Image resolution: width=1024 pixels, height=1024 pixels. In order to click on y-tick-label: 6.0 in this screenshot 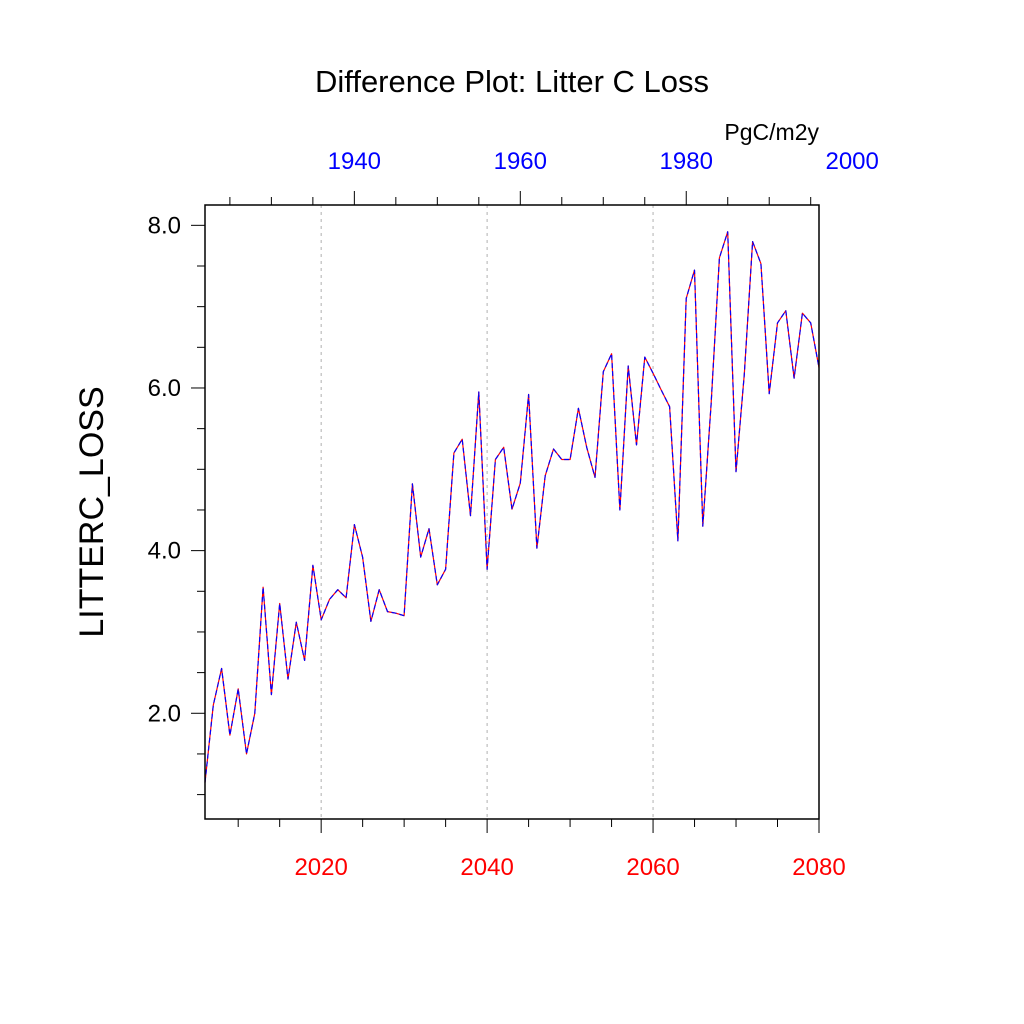, I will do `click(164, 388)`.